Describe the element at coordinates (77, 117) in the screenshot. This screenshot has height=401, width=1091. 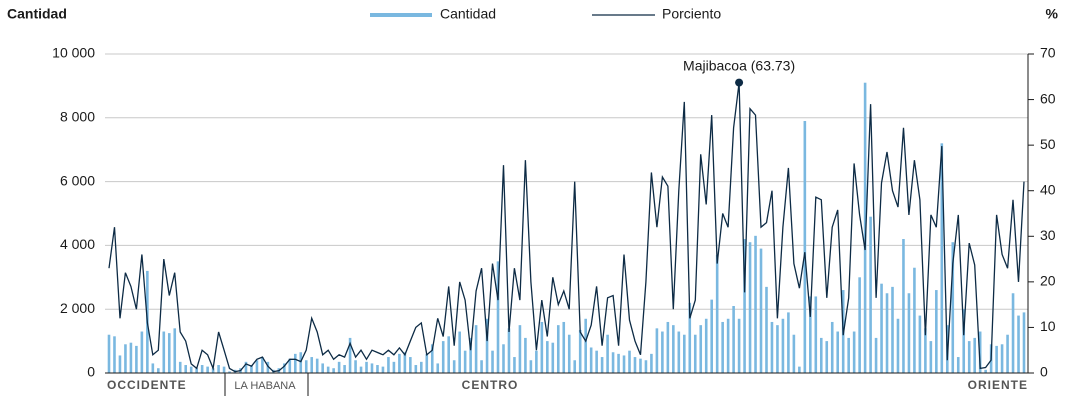
I see `y-tick-label: 8 000` at that location.